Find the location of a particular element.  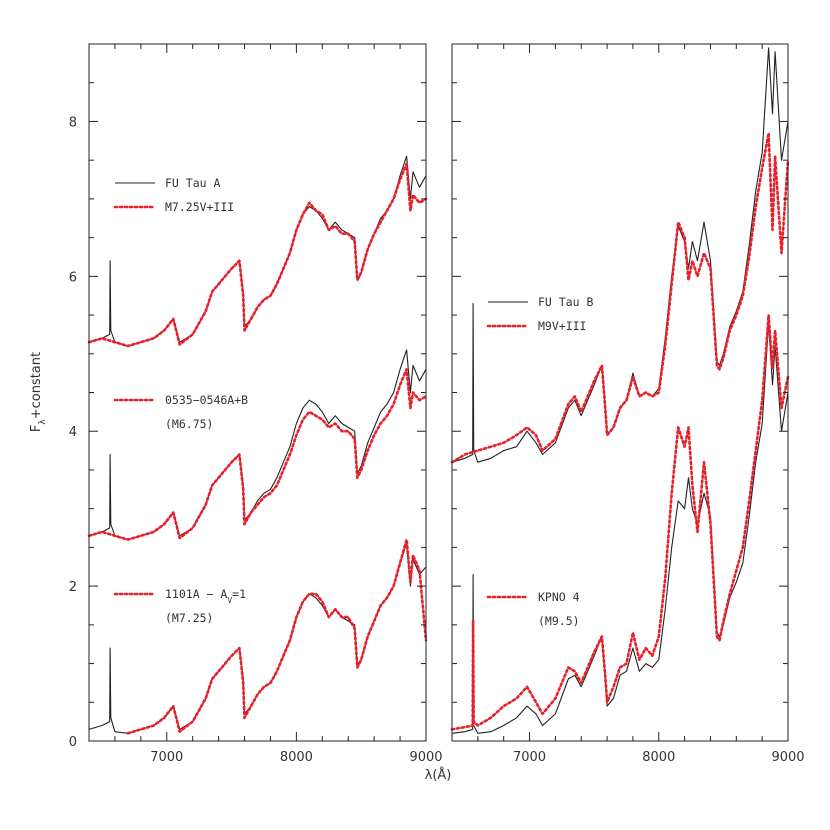

left-x-tick-label: 8000 is located at coordinates (296, 757).